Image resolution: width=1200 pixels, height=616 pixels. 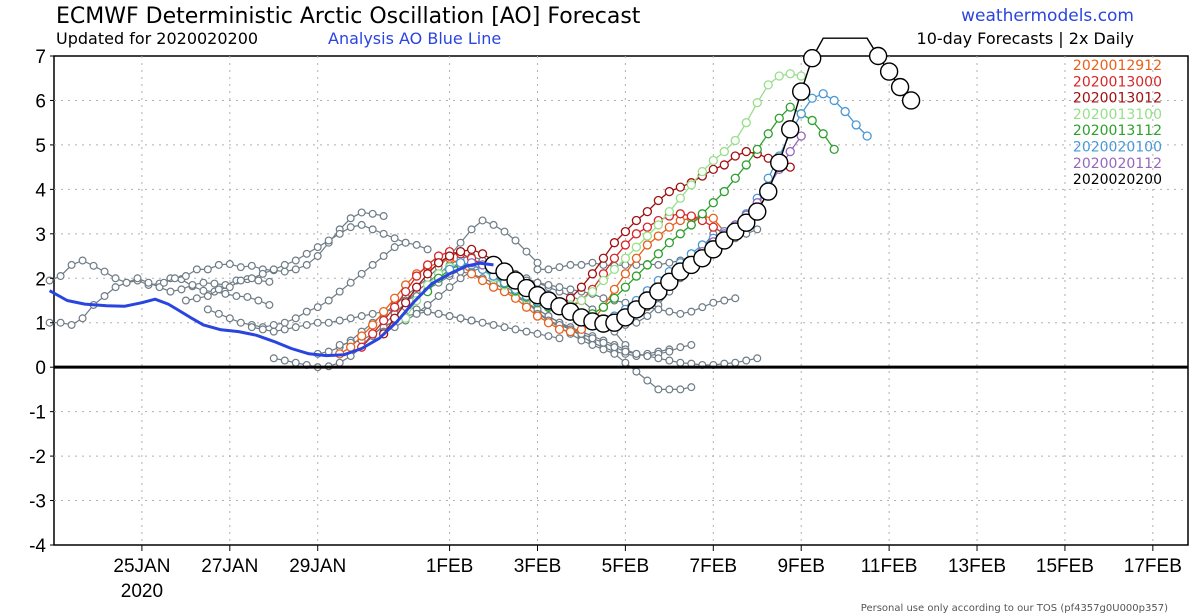 What do you see at coordinates (1047, 16) in the screenshot?
I see `site-link: weathermodels.com` at bounding box center [1047, 16].